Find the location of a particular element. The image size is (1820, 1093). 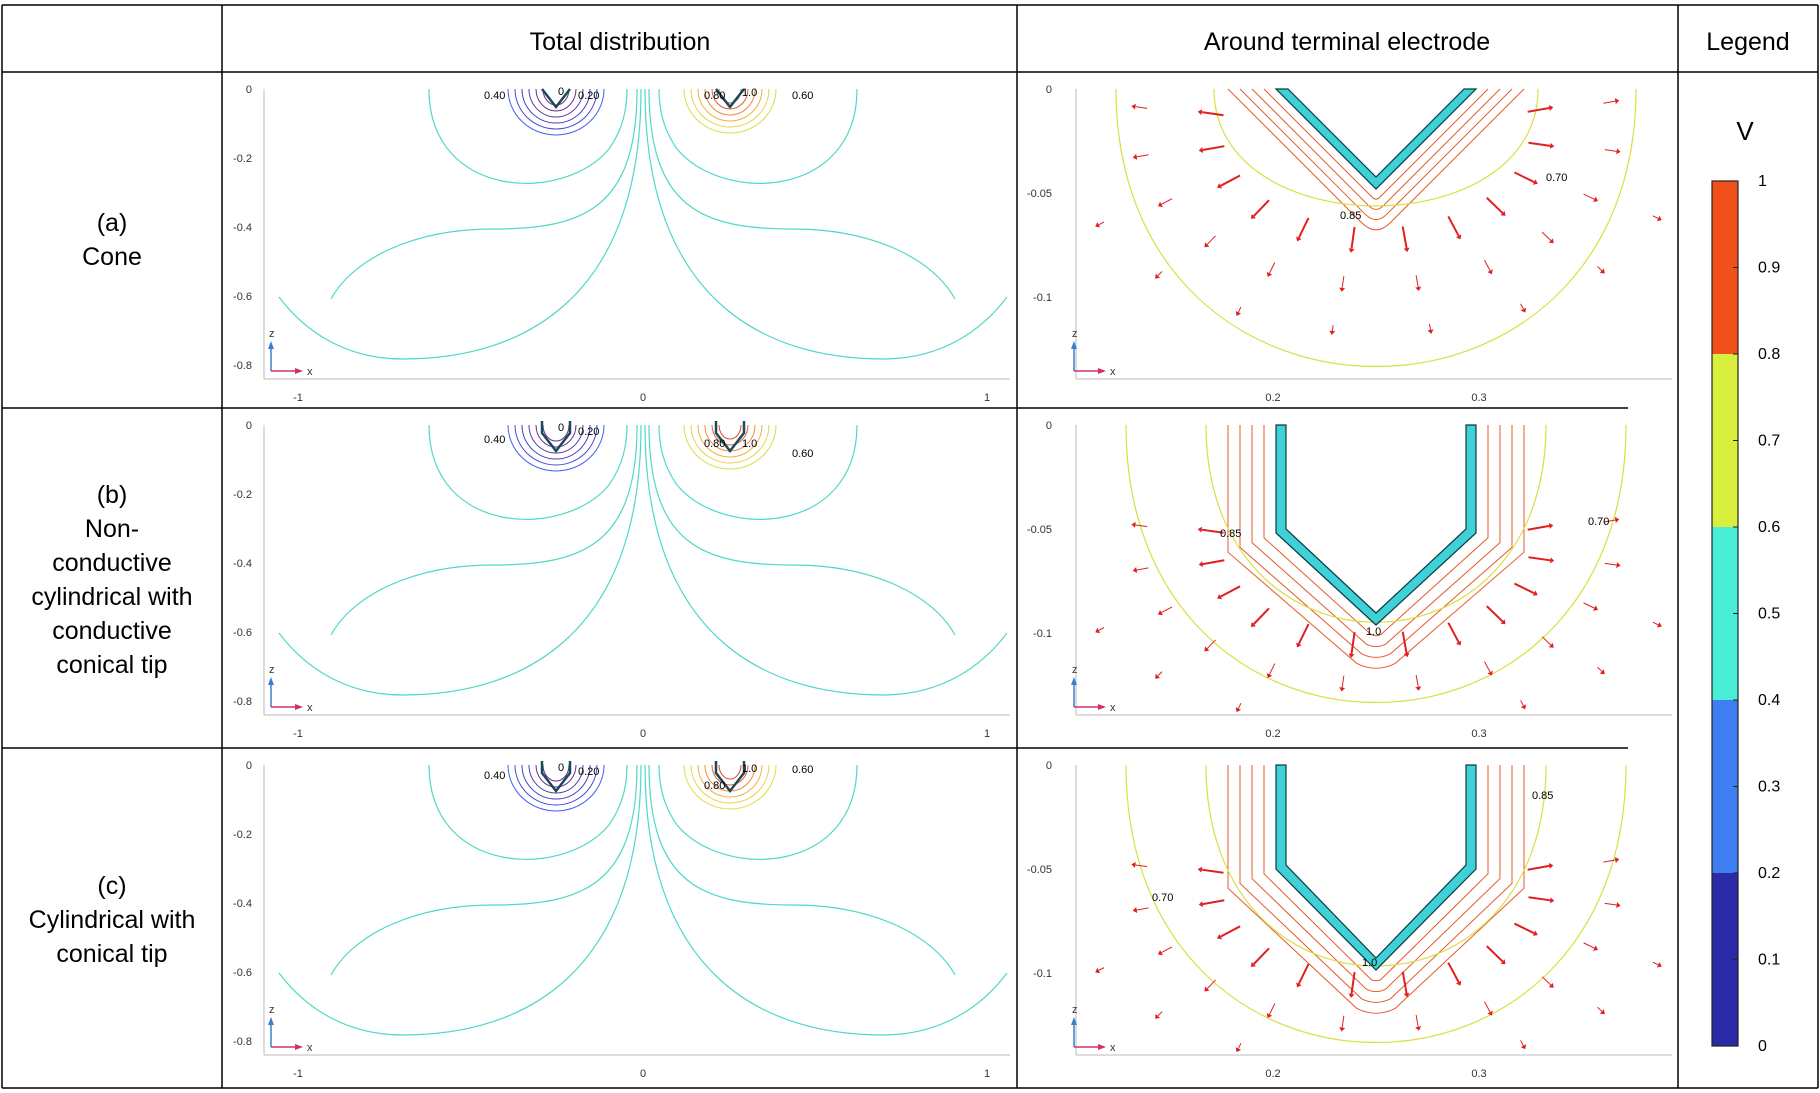

triad-x-arrow-total-b is located at coordinates (299, 707).